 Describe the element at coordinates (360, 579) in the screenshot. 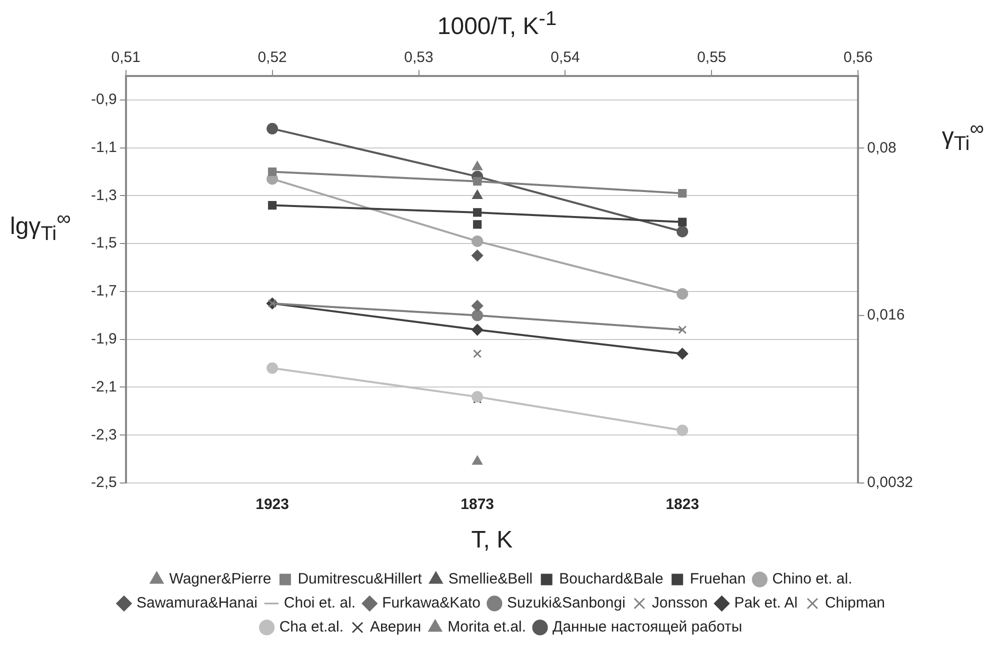

I see `legend-label: Dumitrescu&Hillert` at that location.